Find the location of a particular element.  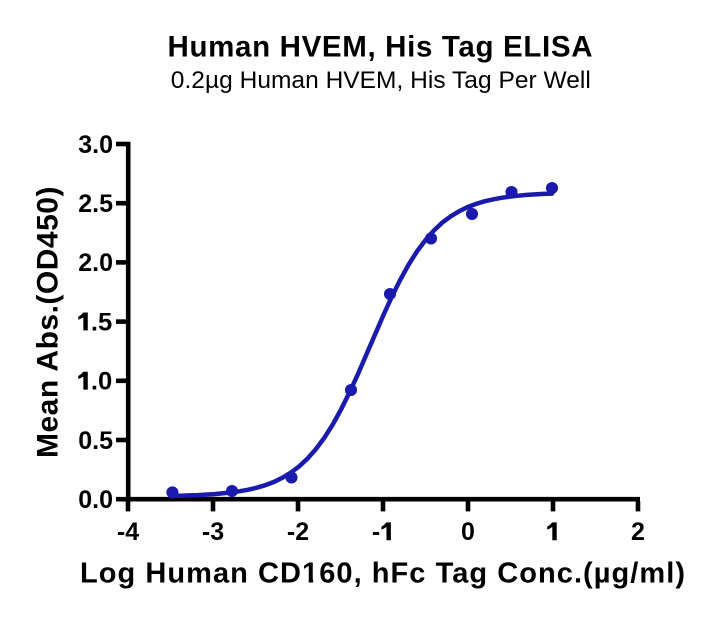

svg-text: -2 is located at coordinates (298, 532).